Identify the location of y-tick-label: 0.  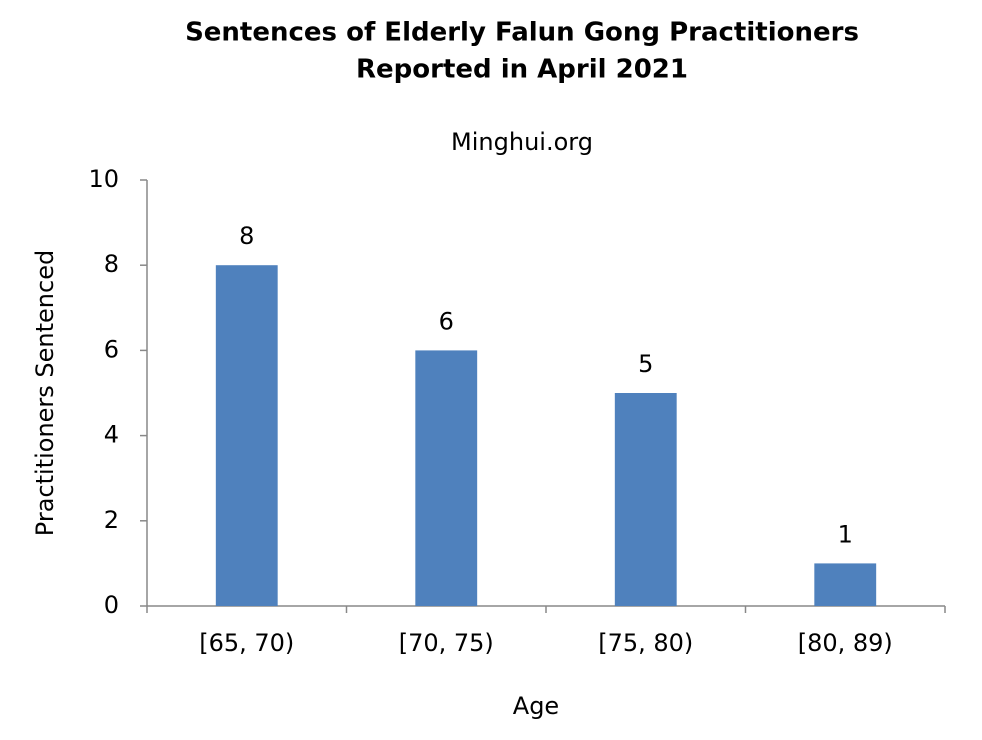
(111, 605).